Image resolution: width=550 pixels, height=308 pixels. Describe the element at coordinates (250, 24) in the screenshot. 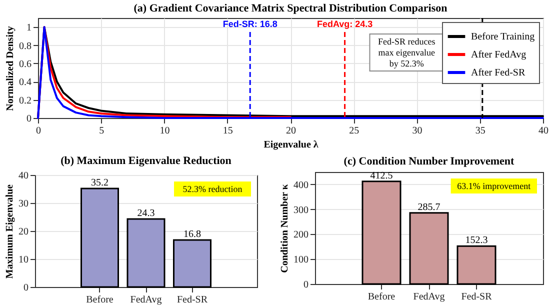

I see `ref-line-label: Fed-SR: 16.8` at that location.